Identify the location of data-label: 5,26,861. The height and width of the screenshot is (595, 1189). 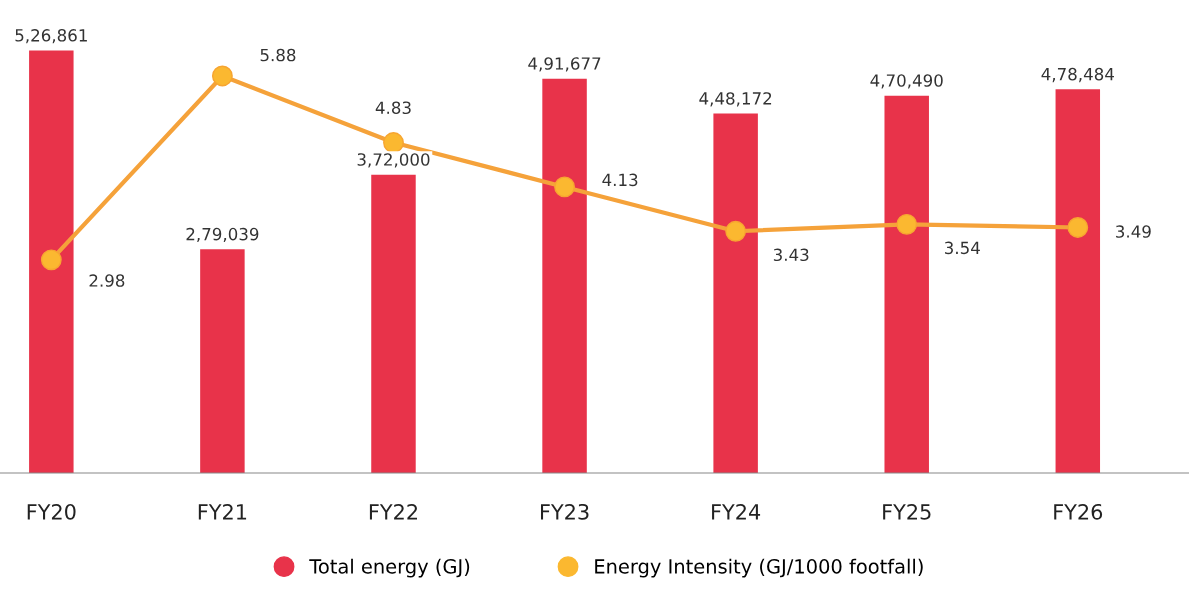
(51, 36).